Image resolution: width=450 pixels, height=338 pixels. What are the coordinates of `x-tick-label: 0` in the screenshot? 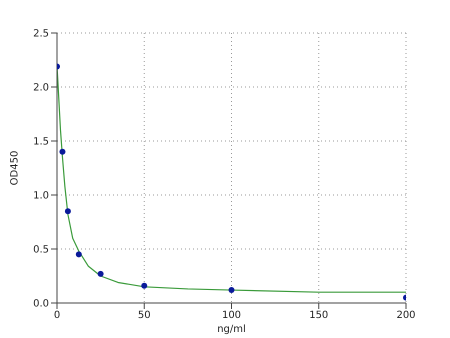 It's located at (57, 316).